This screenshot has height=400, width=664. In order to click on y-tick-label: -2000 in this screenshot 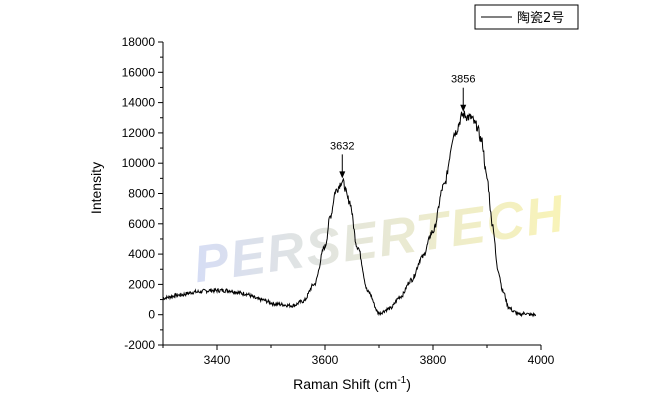, I will do `click(139, 345)`.